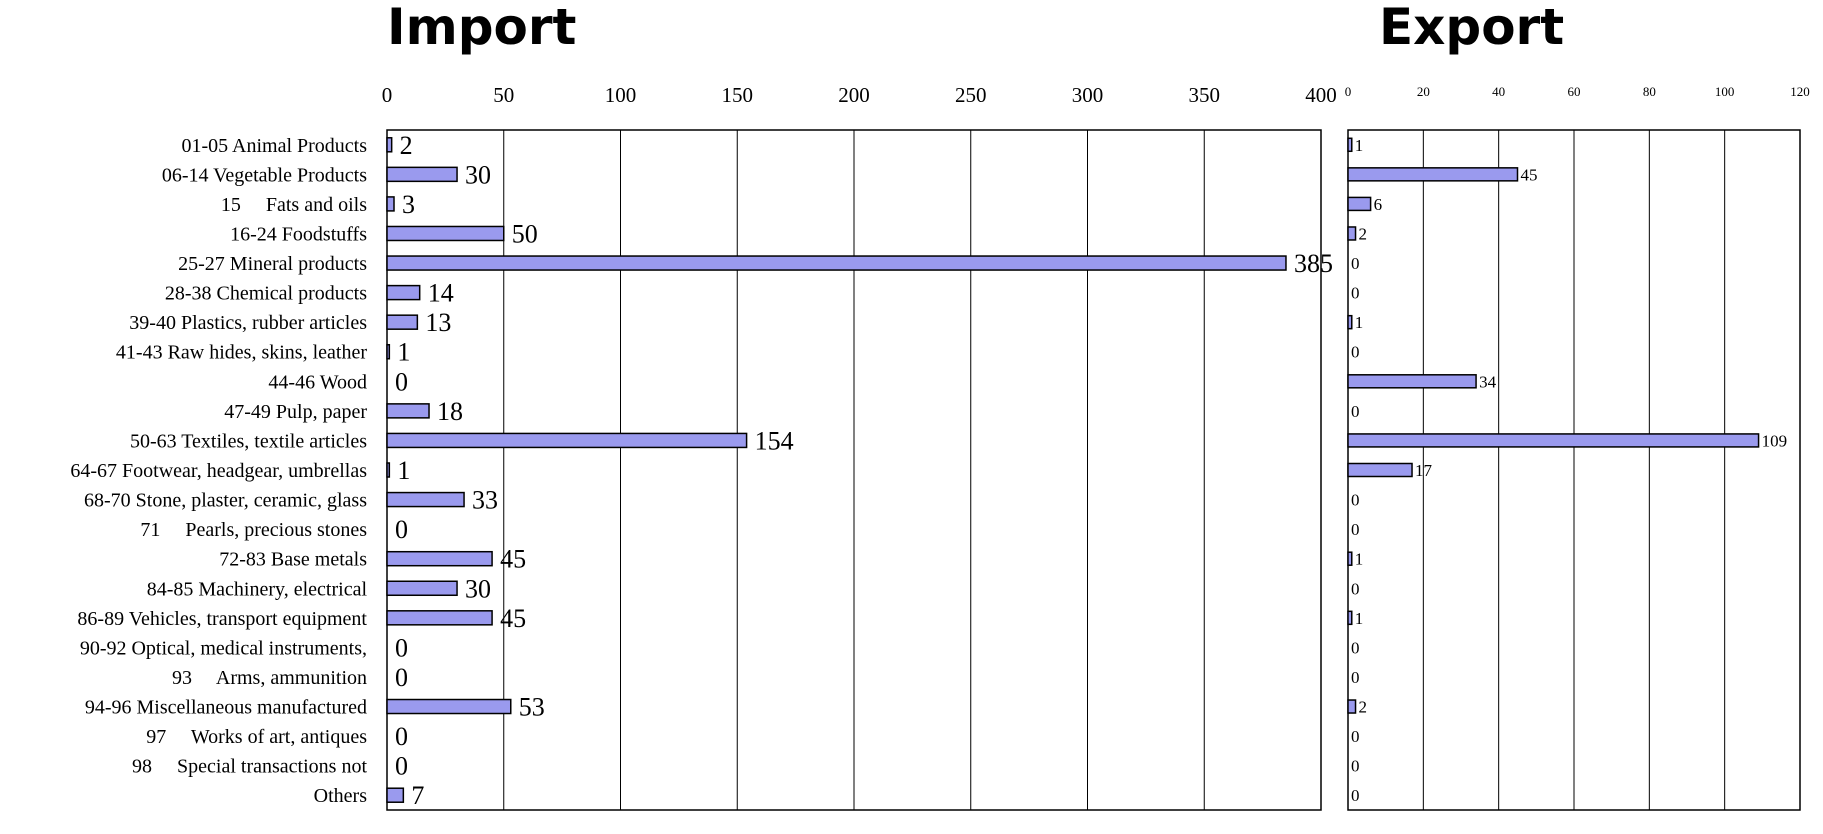  Describe the element at coordinates (1313, 263) in the screenshot. I see `import-value-label: 385` at that location.